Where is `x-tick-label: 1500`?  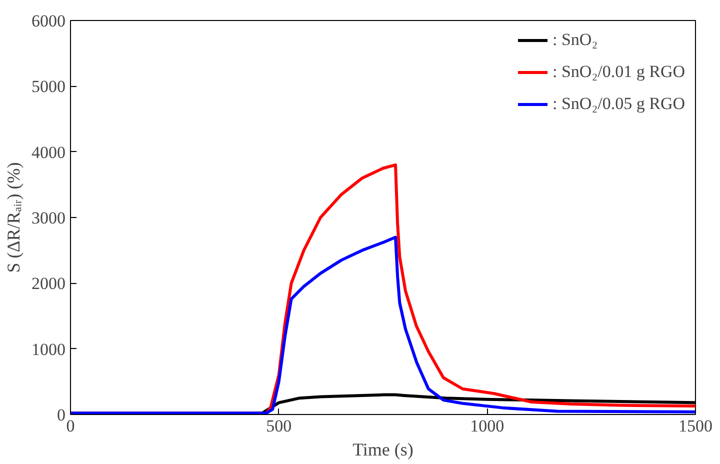 x-tick-label: 1500 is located at coordinates (695, 426).